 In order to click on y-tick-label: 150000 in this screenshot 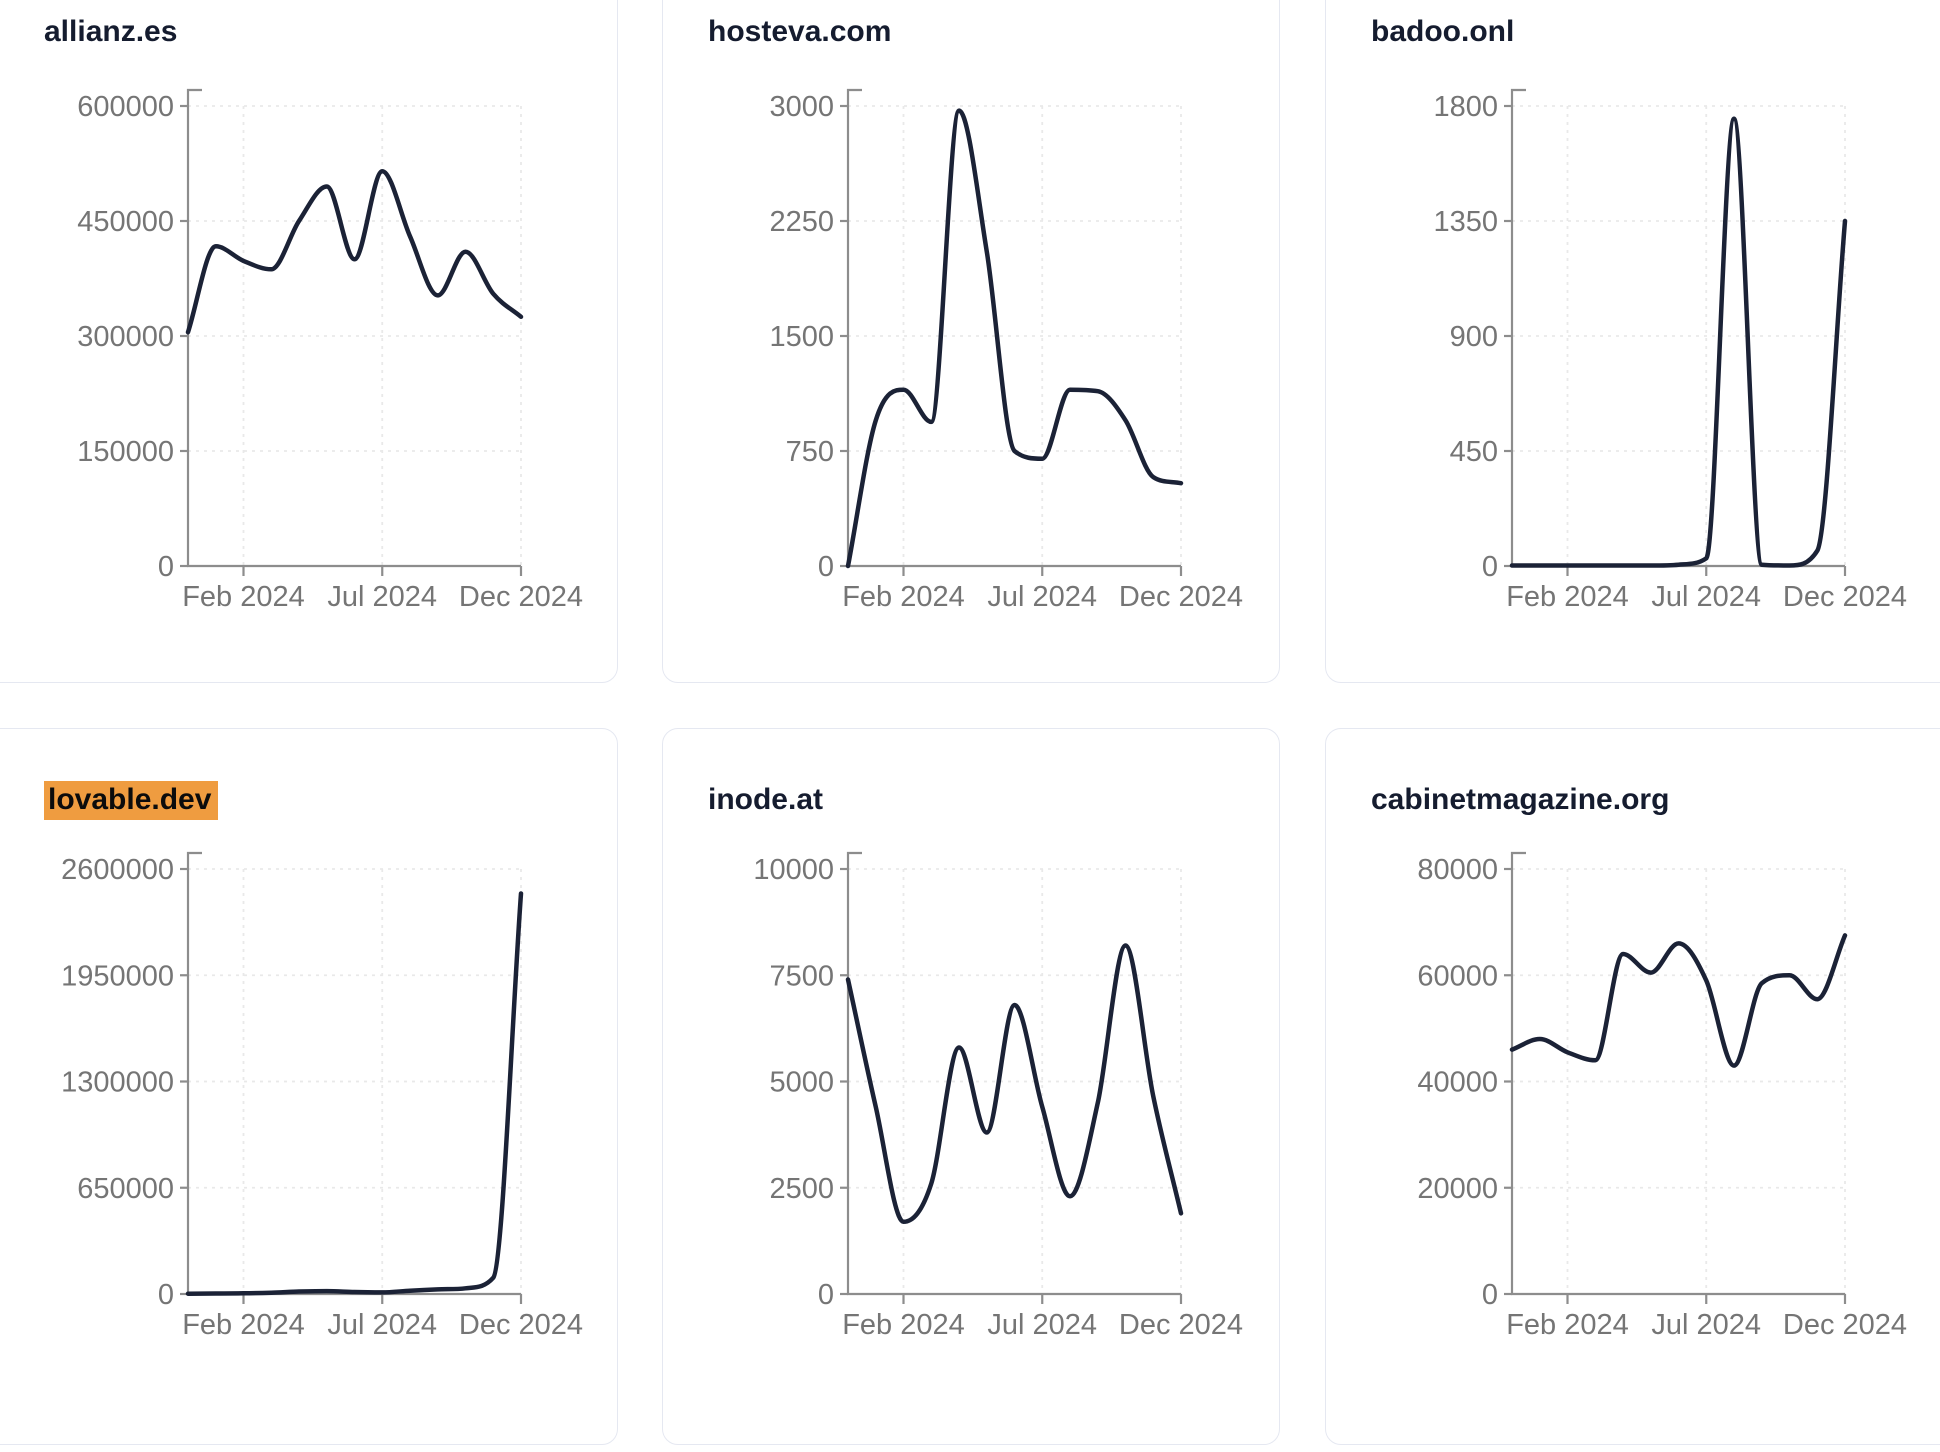, I will do `click(125, 452)`.